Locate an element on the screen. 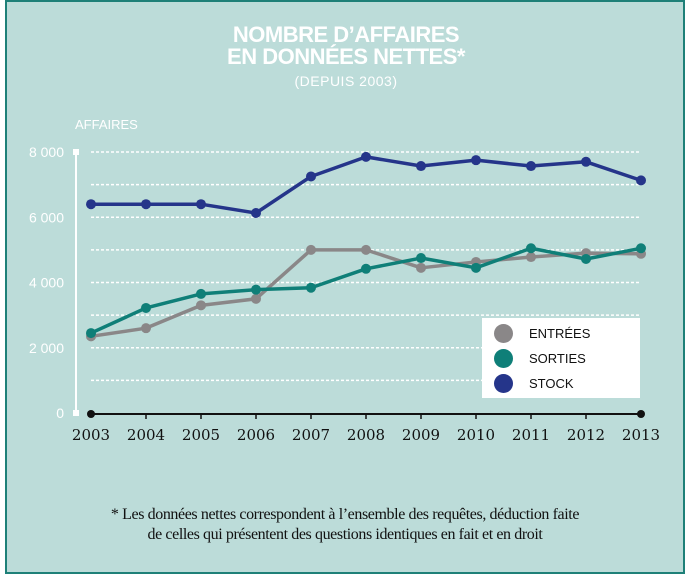 The width and height of the screenshot is (692, 579). legend-item-entrees: ENTRÉES is located at coordinates (542, 333).